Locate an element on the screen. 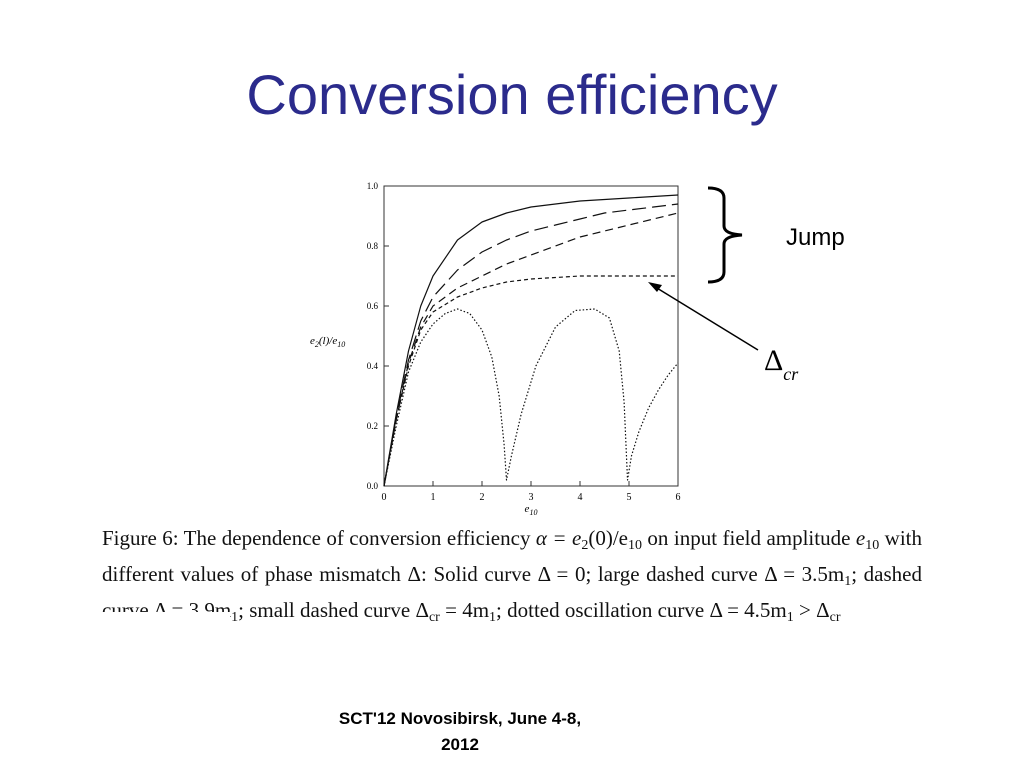  x-tick-label: 1 is located at coordinates (433, 497).